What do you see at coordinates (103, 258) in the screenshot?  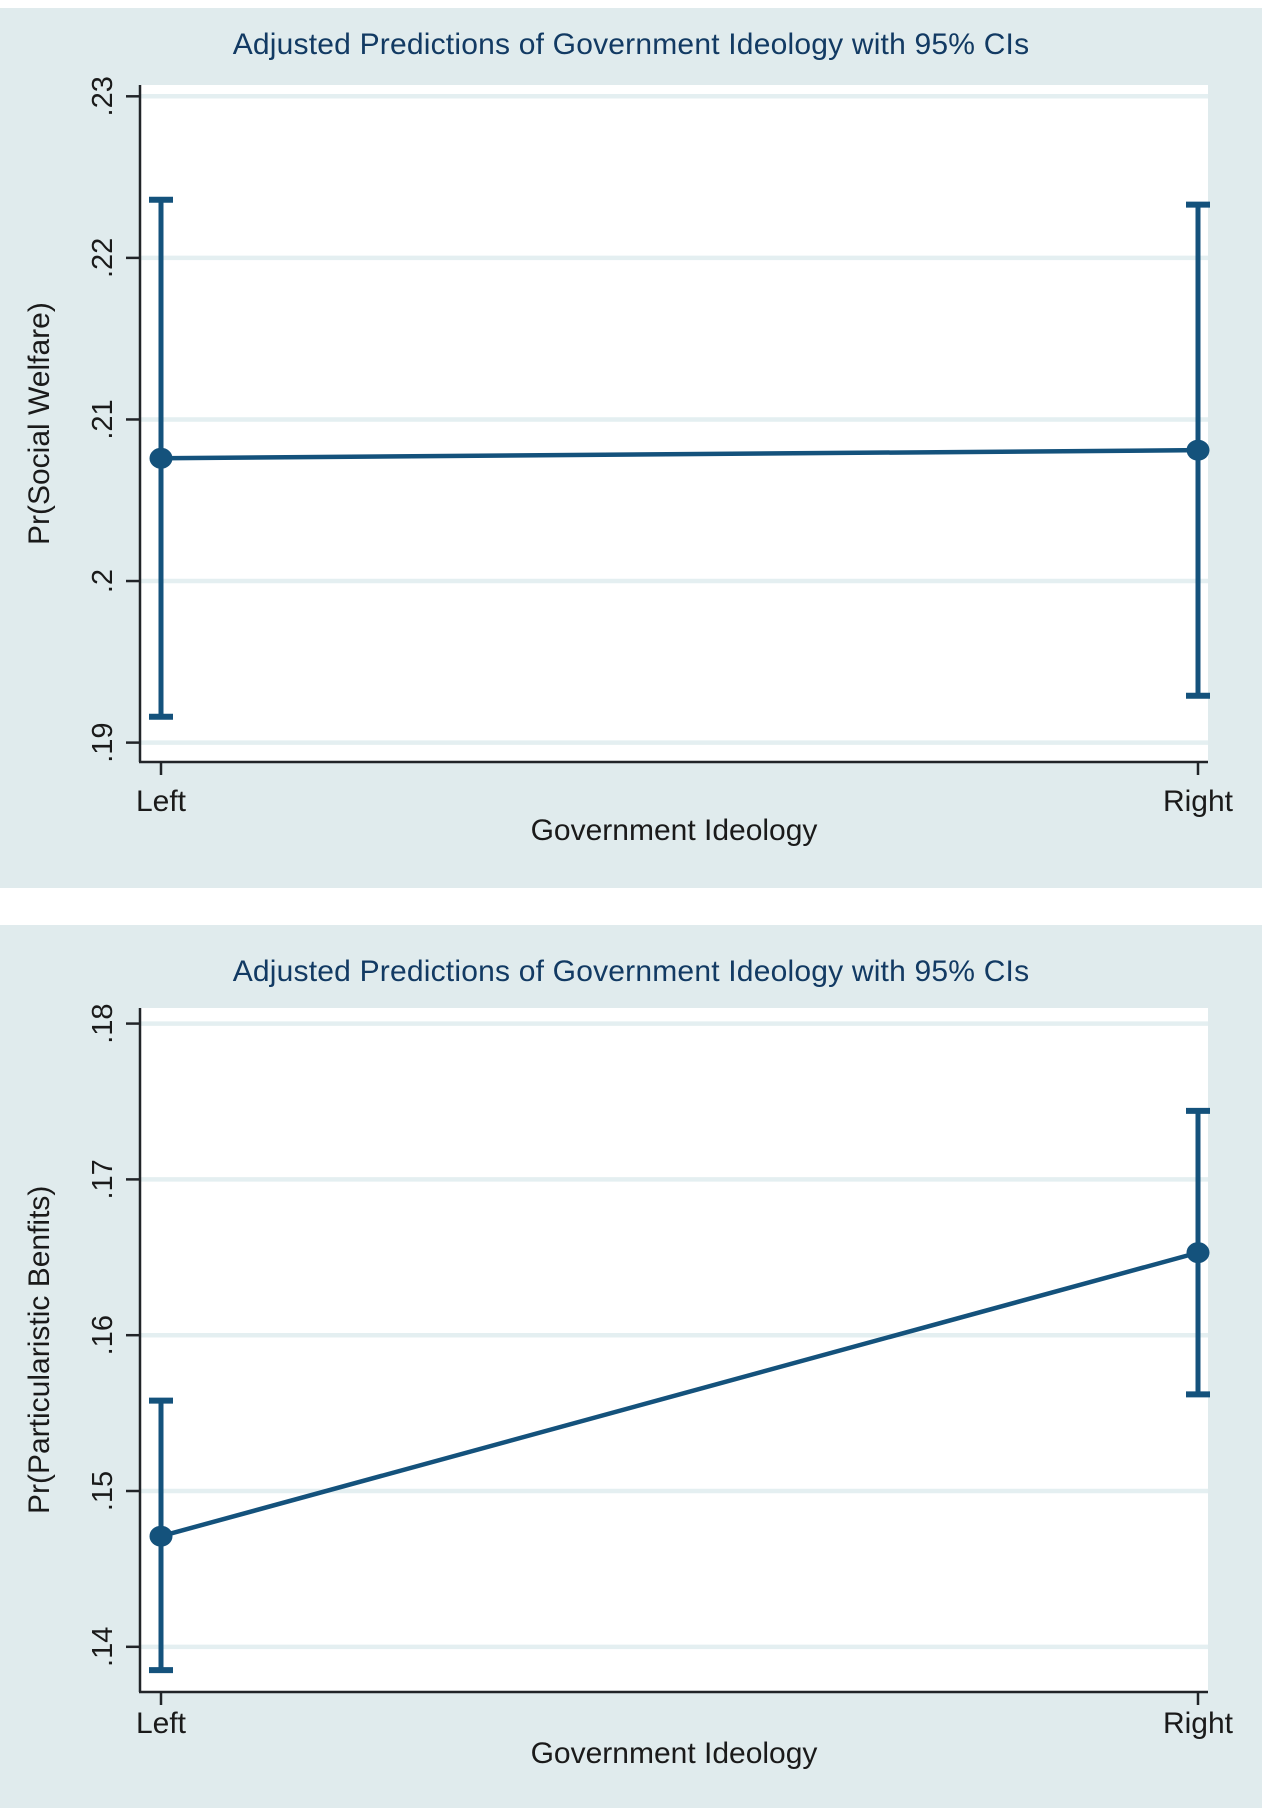 I see `y-tick-label: .22` at bounding box center [103, 258].